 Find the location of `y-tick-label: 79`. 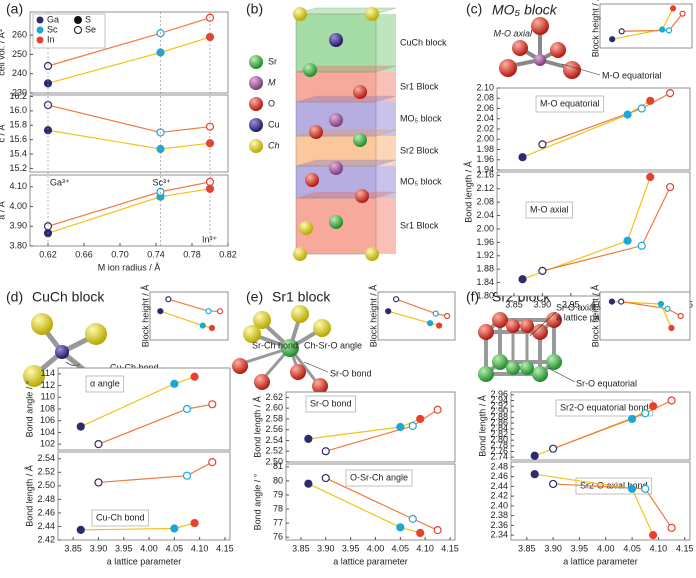

y-tick-label: 79 is located at coordinates (278, 494).